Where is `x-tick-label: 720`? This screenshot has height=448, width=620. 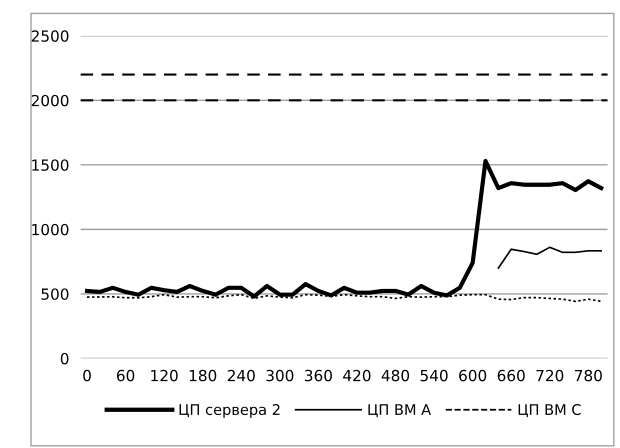 x-tick-label: 720 is located at coordinates (550, 376).